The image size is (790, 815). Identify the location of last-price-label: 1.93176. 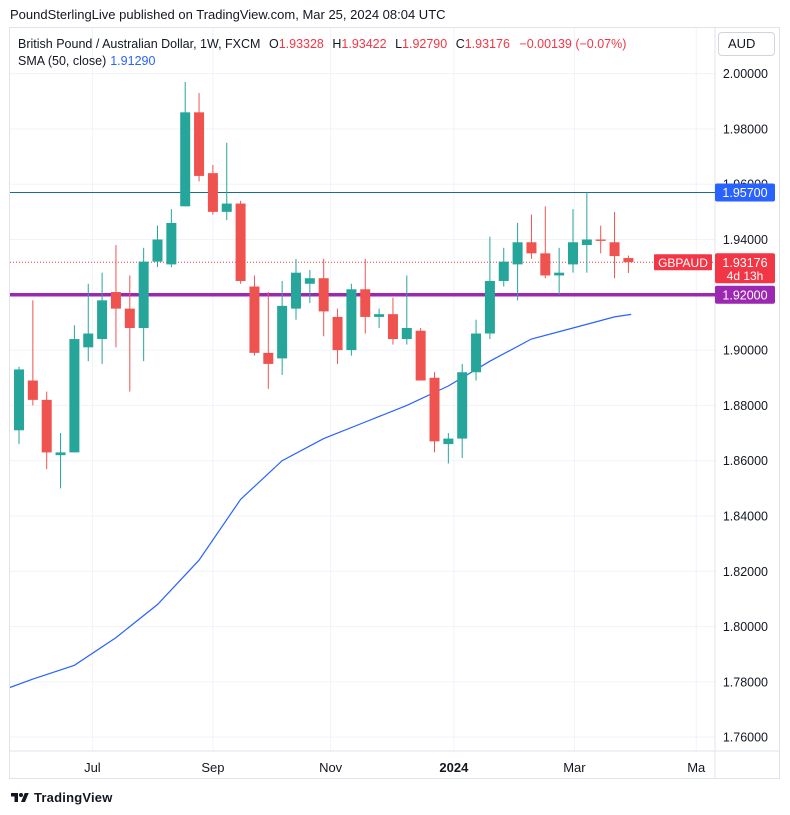
(744, 263).